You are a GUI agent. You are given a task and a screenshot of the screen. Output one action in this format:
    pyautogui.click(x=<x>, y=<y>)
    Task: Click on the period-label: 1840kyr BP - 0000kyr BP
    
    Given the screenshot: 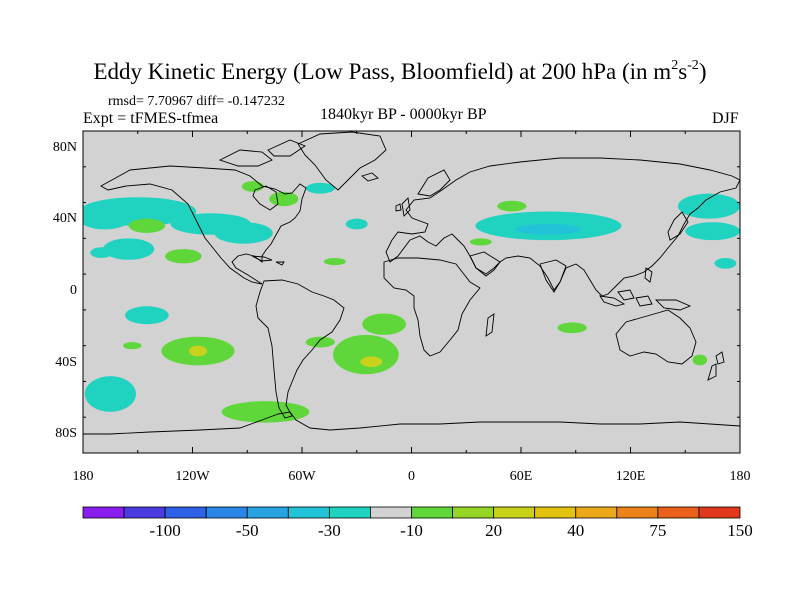 What is the action you would take?
    pyautogui.click(x=403, y=114)
    